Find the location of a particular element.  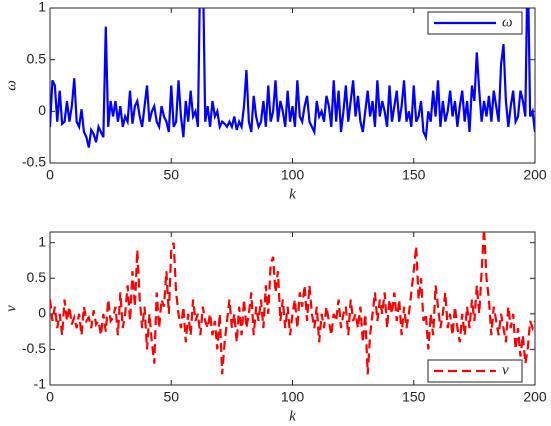

legend-box is located at coordinates (475, 371).